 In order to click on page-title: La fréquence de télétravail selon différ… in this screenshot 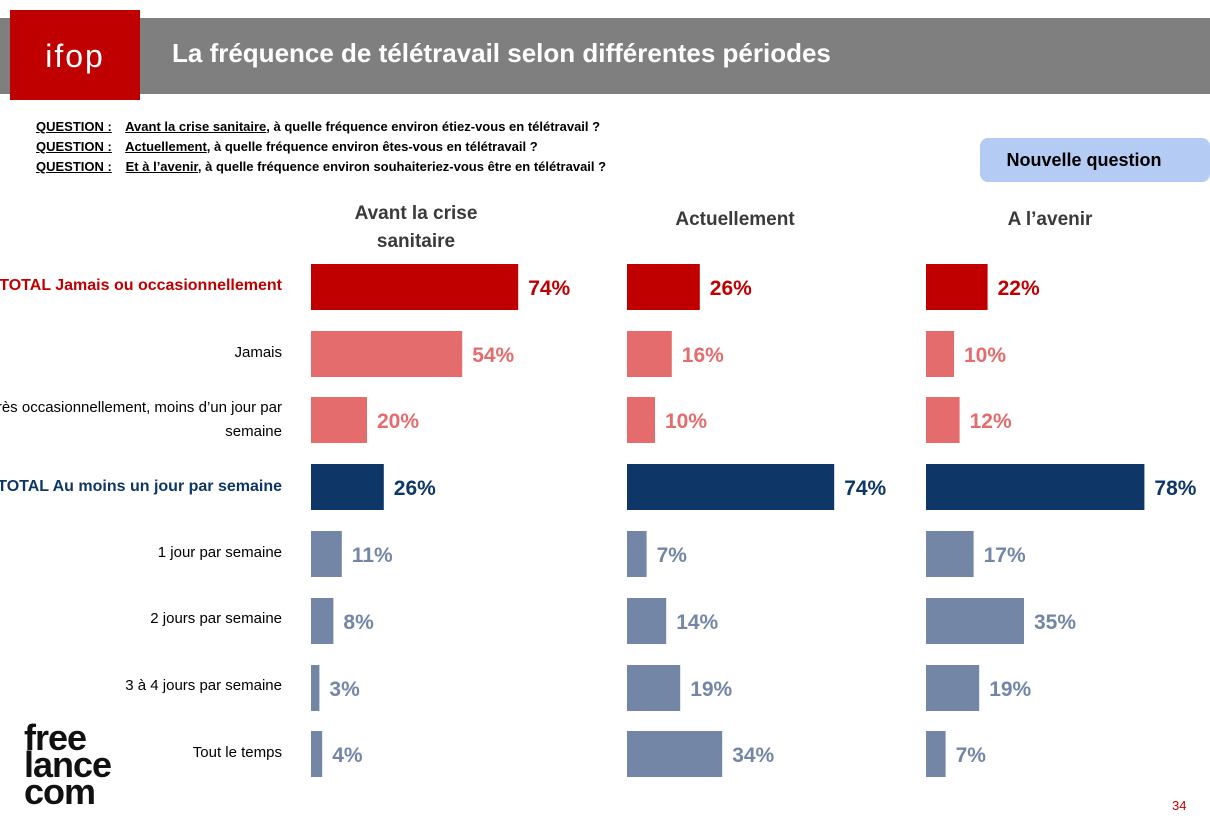, I will do `click(501, 53)`.